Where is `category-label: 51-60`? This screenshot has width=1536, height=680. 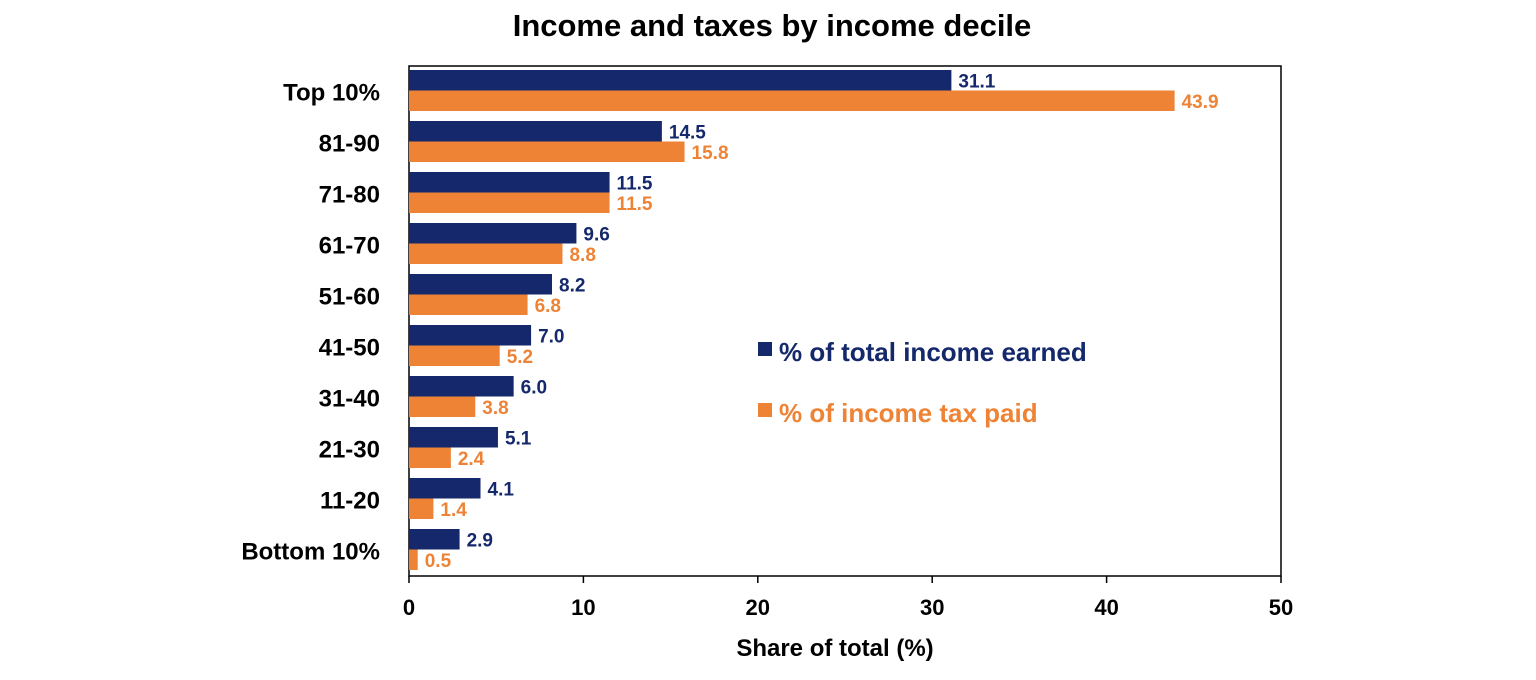
category-label: 51-60 is located at coordinates (349, 297).